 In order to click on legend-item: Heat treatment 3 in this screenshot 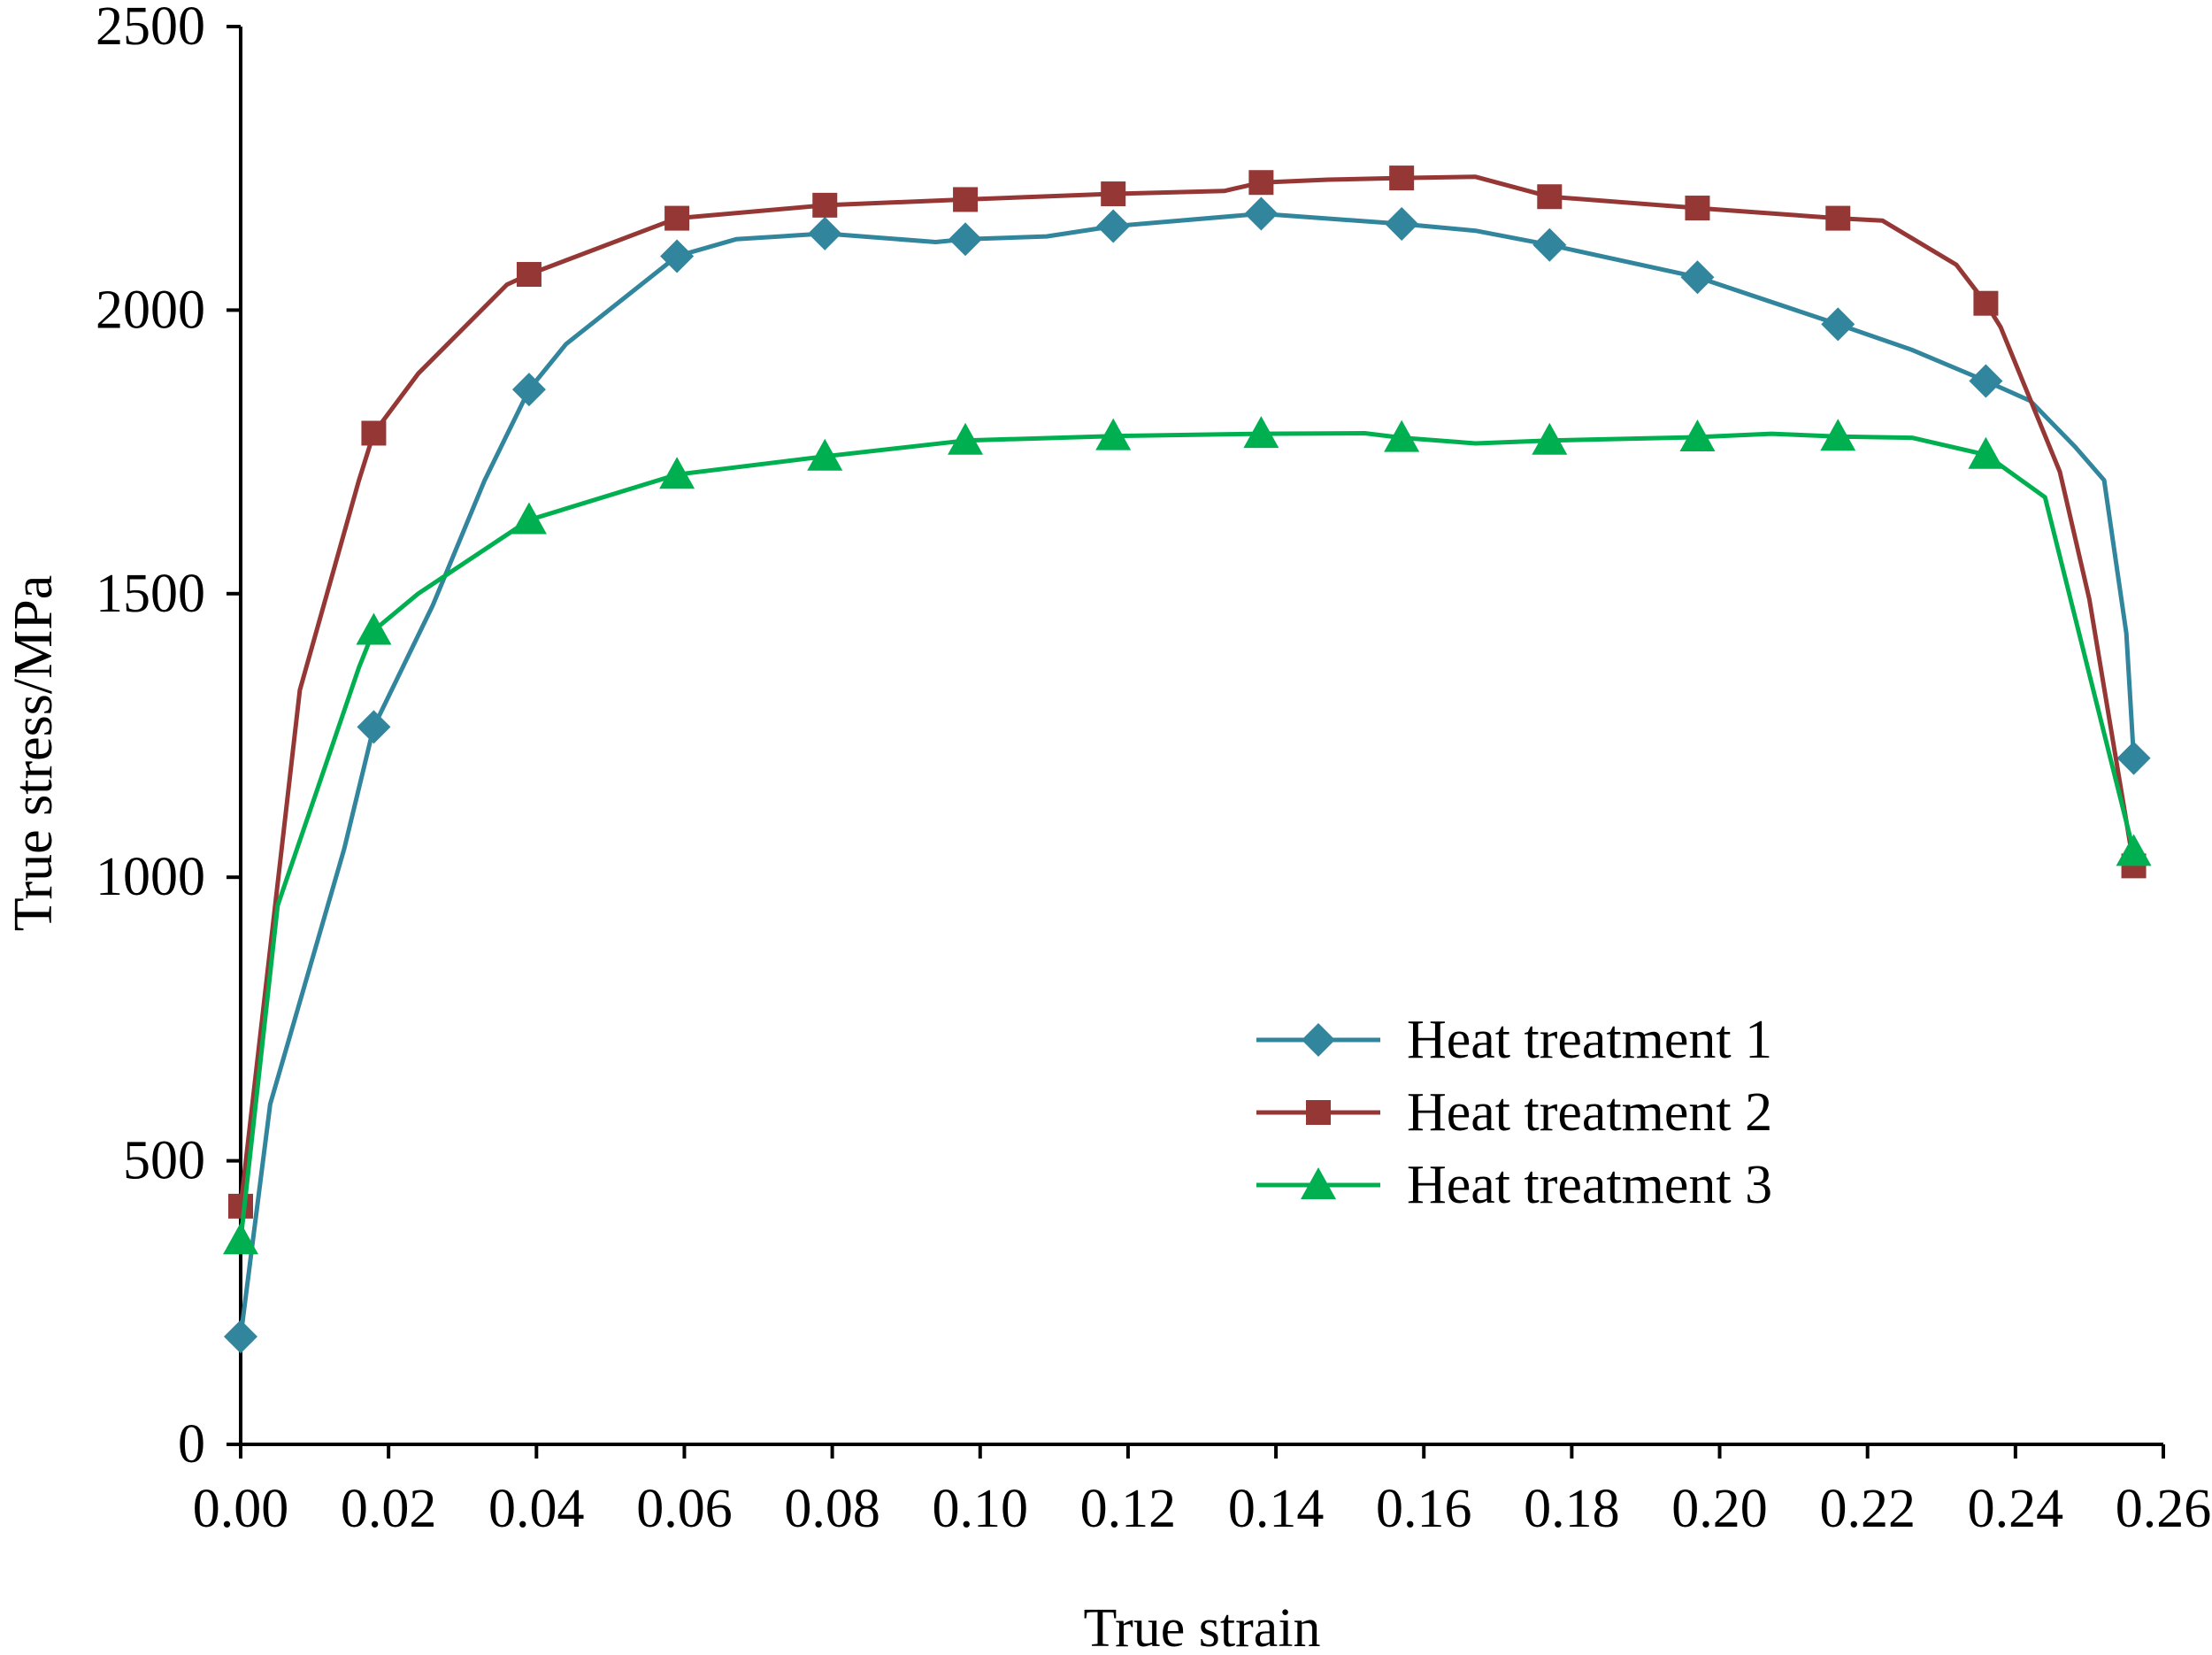, I will do `click(1514, 1185)`.